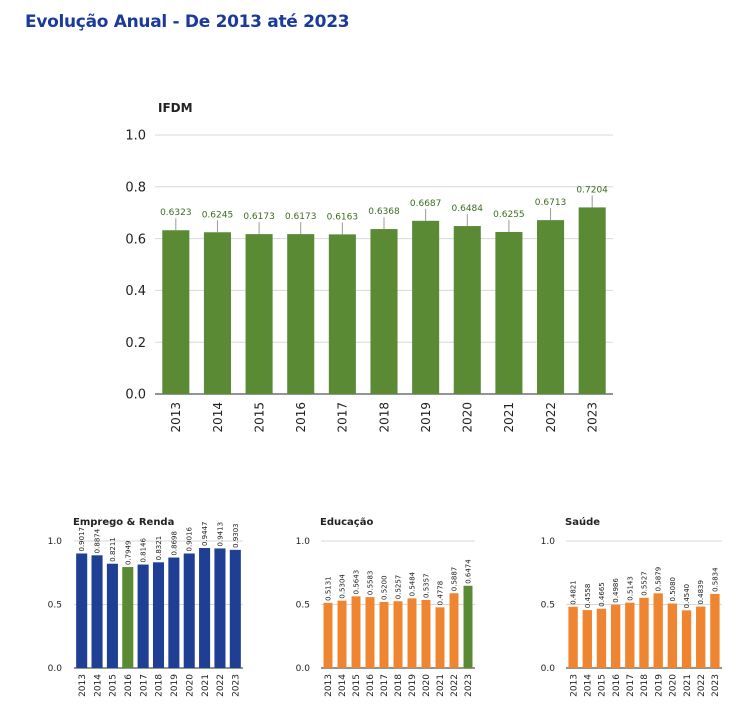 The image size is (747, 720). Describe the element at coordinates (175, 108) in the screenshot. I see `chart-title: IFDM` at that location.